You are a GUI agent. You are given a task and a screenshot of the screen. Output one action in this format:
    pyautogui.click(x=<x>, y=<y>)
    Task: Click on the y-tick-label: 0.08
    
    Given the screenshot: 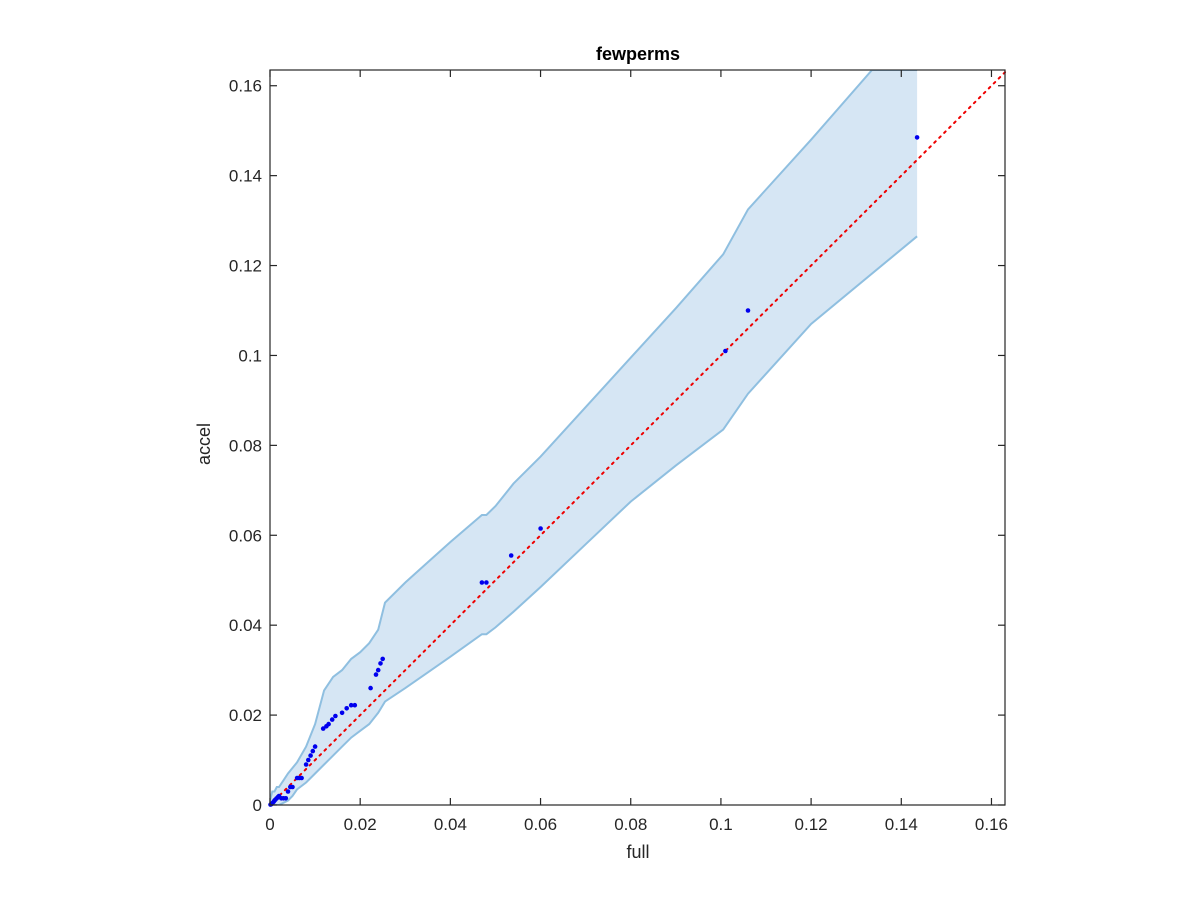 What is the action you would take?
    pyautogui.click(x=245, y=445)
    